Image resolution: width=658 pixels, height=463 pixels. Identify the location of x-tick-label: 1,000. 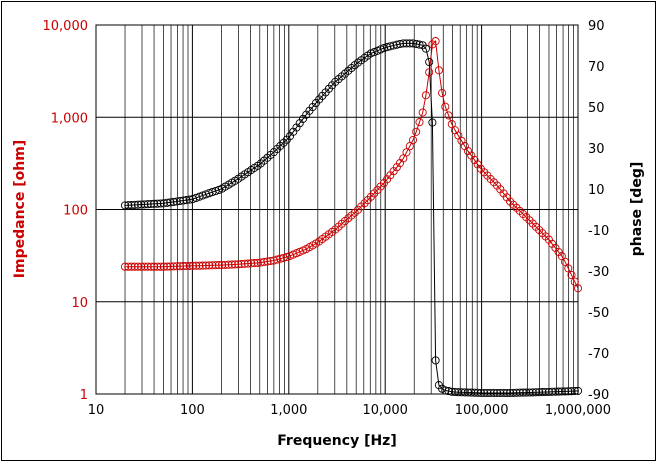
(288, 410).